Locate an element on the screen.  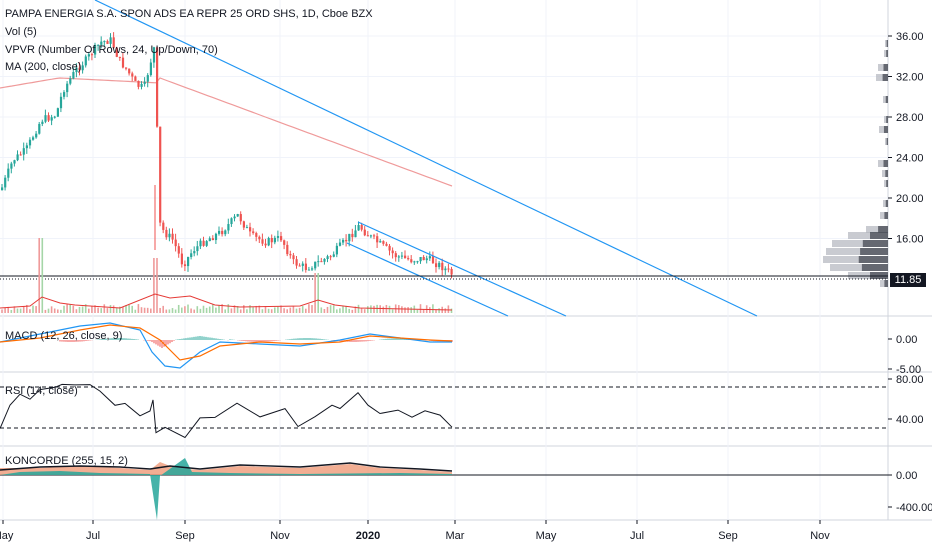
koncorde-legend: KONCORDE (255, 15, 2) is located at coordinates (66, 461).